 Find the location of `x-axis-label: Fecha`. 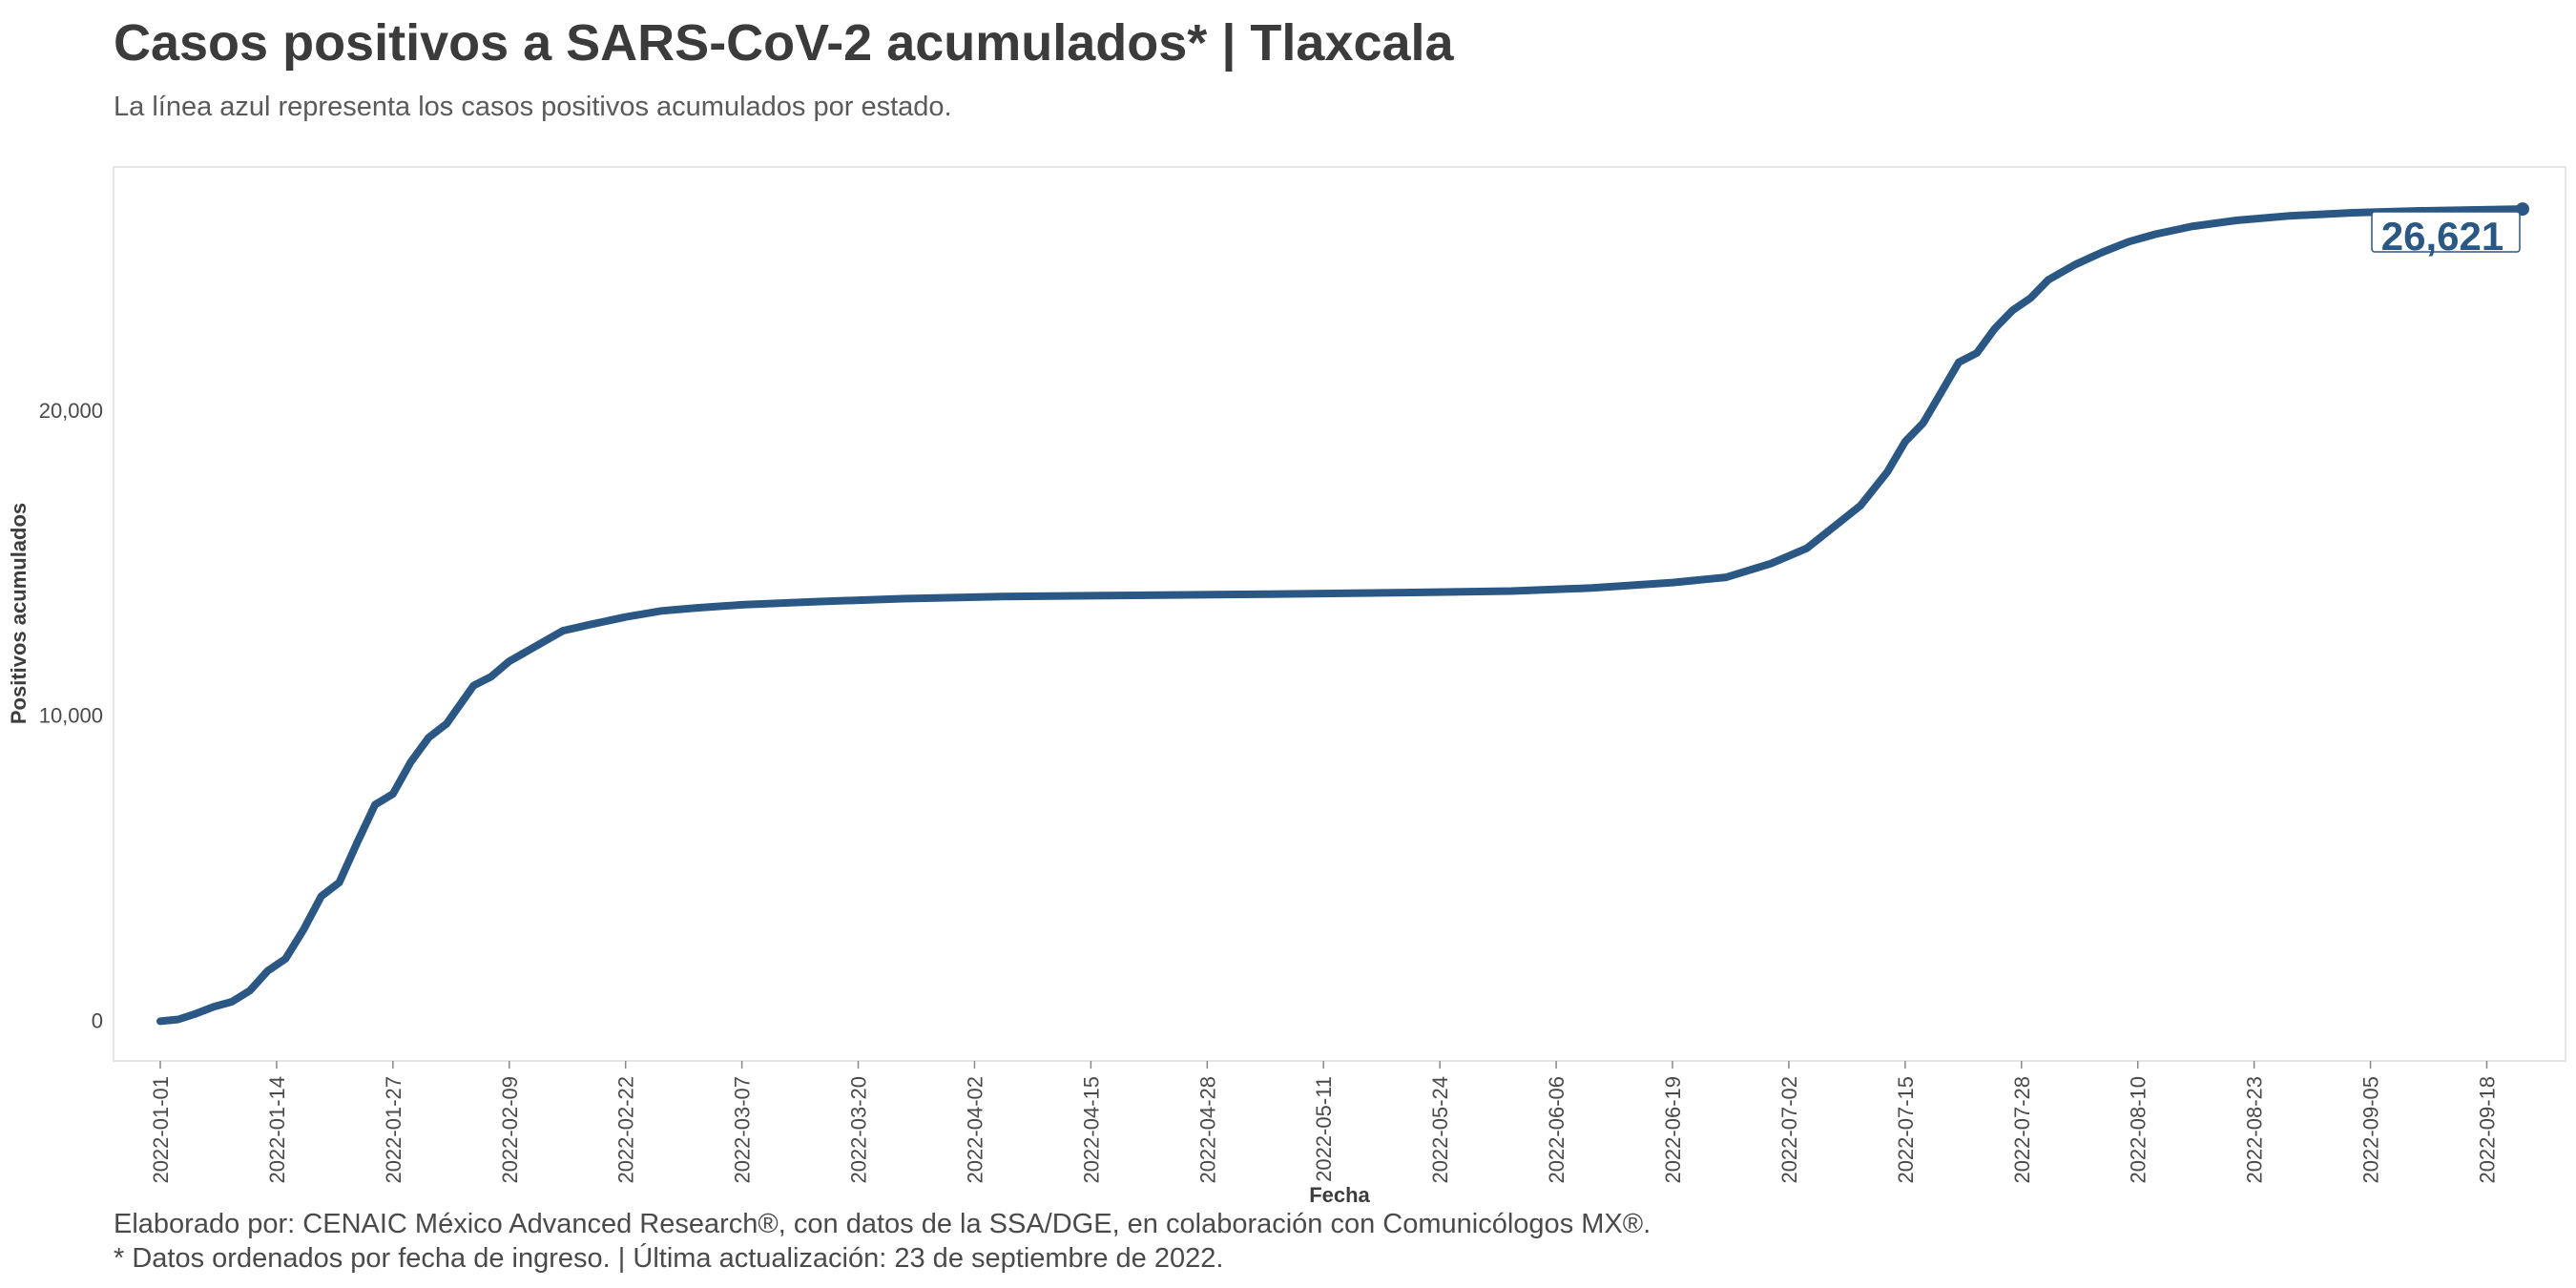

x-axis-label: Fecha is located at coordinates (1339, 1195).